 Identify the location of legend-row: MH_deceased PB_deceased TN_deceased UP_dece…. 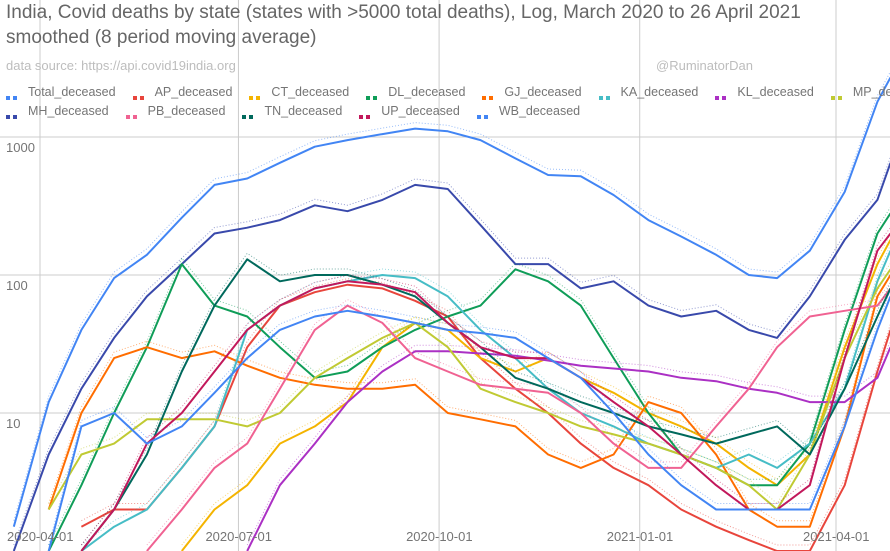
(448, 112).